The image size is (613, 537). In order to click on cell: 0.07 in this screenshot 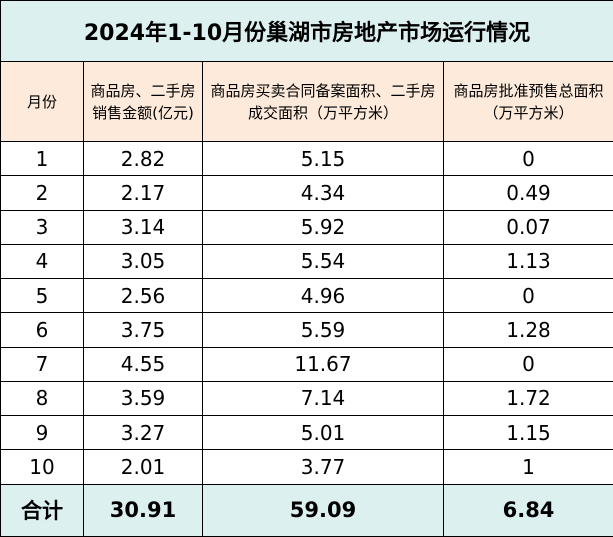, I will do `click(527, 227)`.